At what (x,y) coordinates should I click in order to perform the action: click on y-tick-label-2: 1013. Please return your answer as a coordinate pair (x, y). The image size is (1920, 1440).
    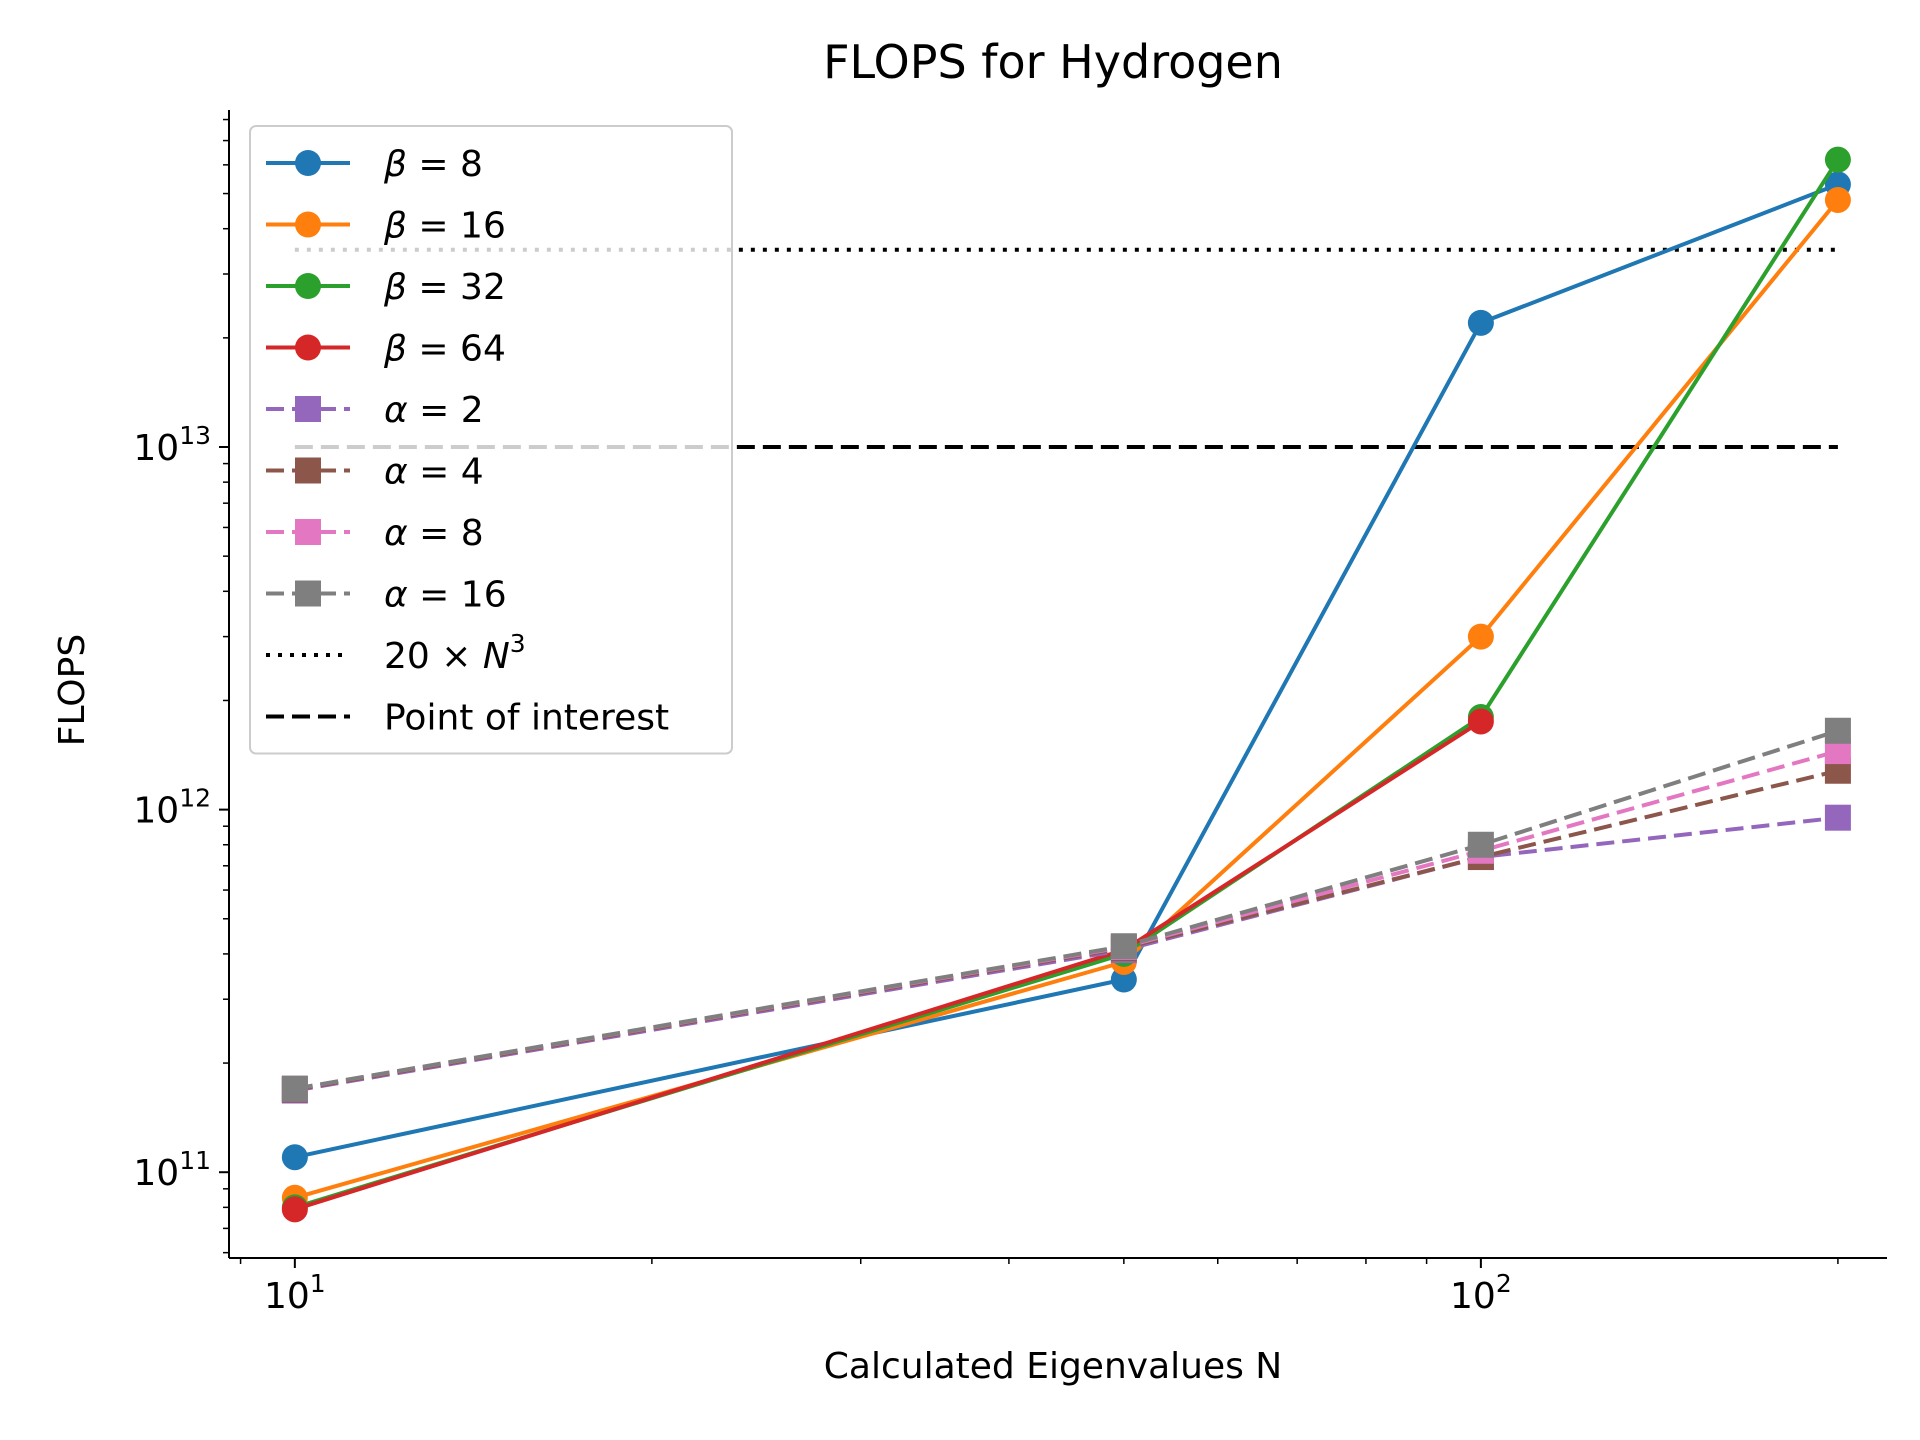
    Looking at the image, I should click on (172, 445).